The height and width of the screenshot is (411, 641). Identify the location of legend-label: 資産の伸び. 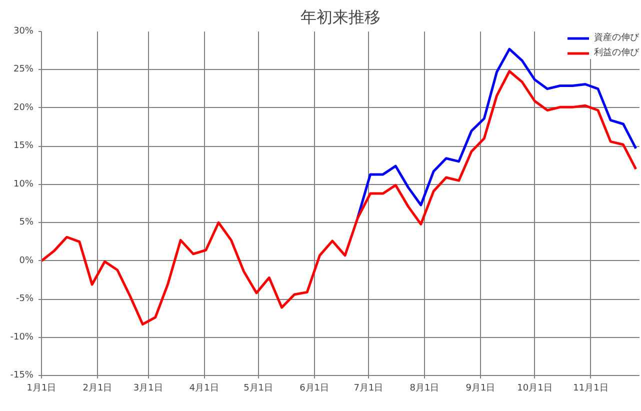
(616, 38).